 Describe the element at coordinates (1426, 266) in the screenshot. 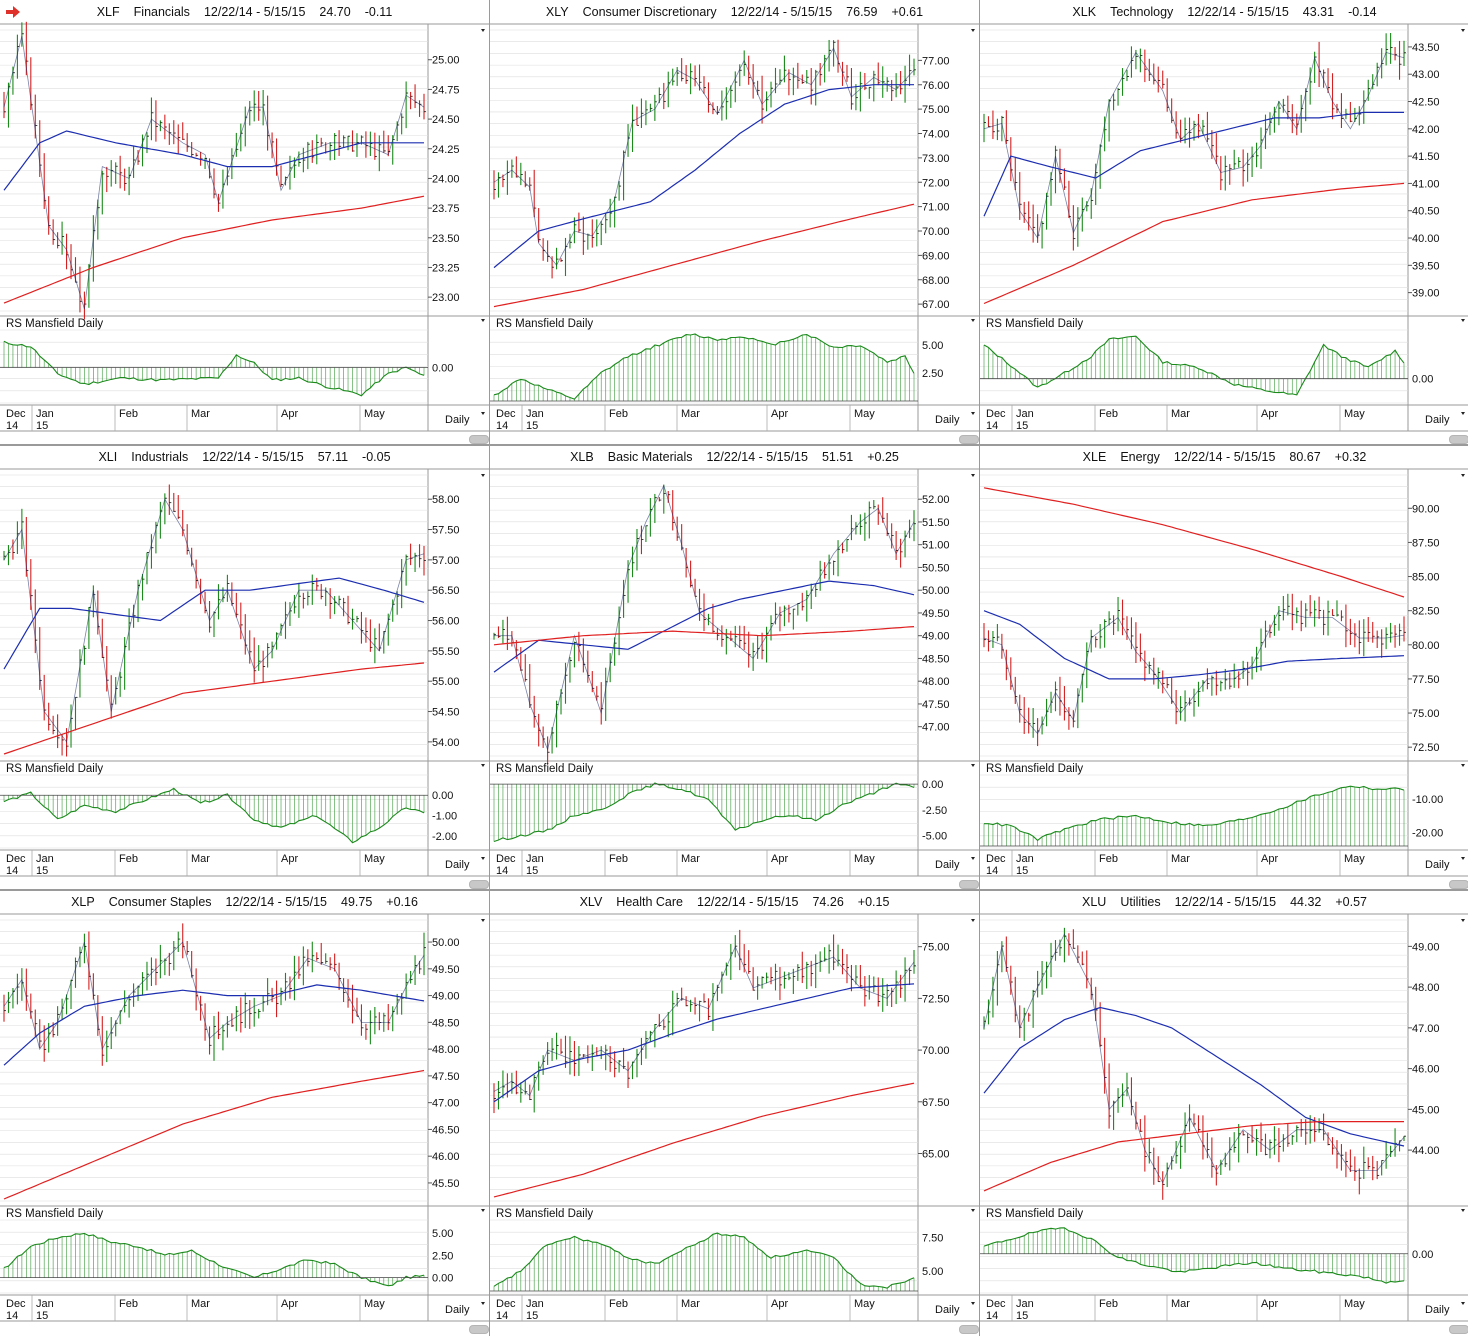

I see `y-tick-label: 39.50` at that location.